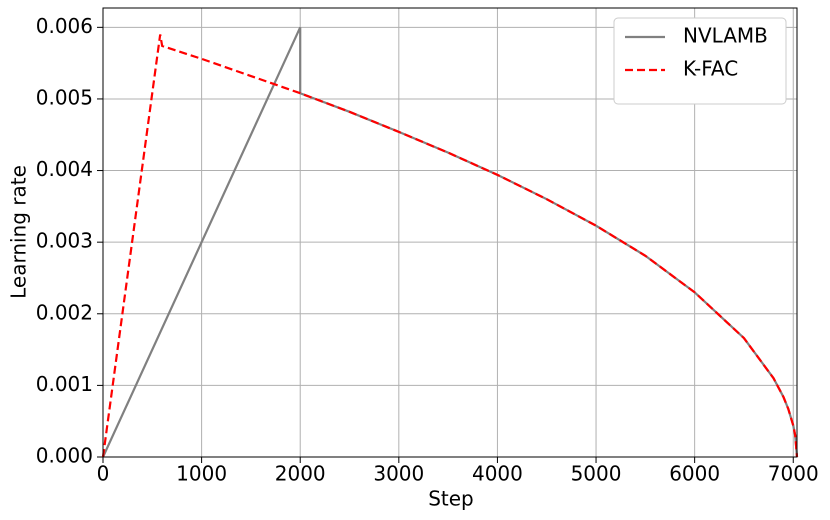 This screenshot has width=830, height=520. What do you see at coordinates (64, 169) in the screenshot?
I see `y-tick-label: 0.004` at bounding box center [64, 169].